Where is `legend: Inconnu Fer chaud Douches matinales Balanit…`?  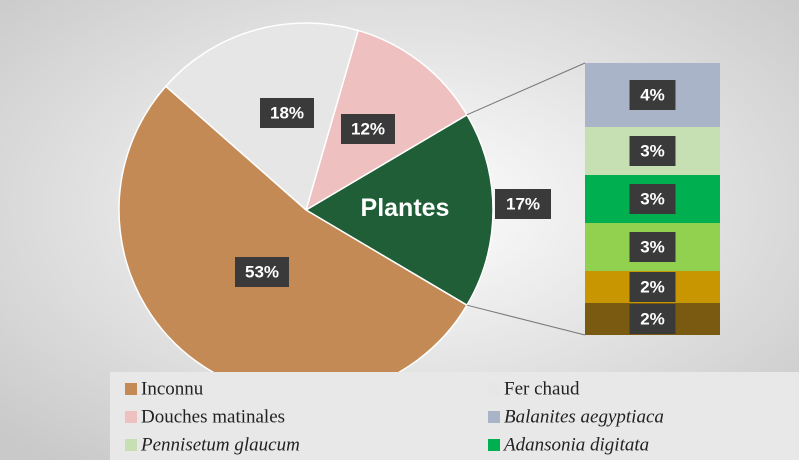 legend: Inconnu Fer chaud Douches matinales Balanit… is located at coordinates (394, 417).